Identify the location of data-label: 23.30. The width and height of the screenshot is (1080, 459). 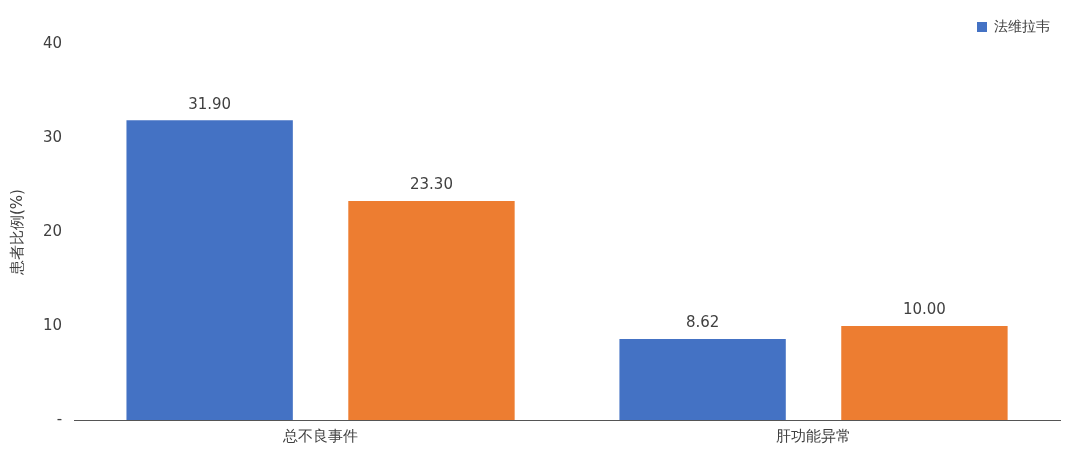
(431, 184).